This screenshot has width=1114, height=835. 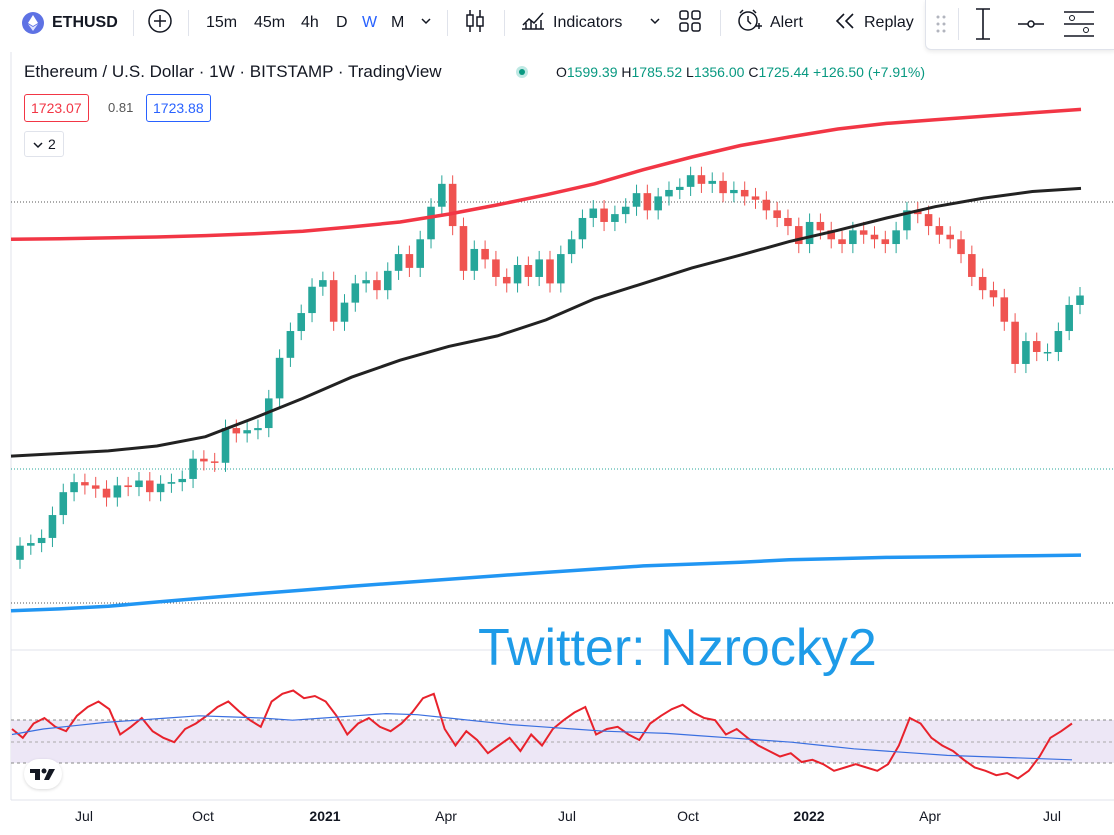 I want to click on replay-button: Replay, so click(x=874, y=23).